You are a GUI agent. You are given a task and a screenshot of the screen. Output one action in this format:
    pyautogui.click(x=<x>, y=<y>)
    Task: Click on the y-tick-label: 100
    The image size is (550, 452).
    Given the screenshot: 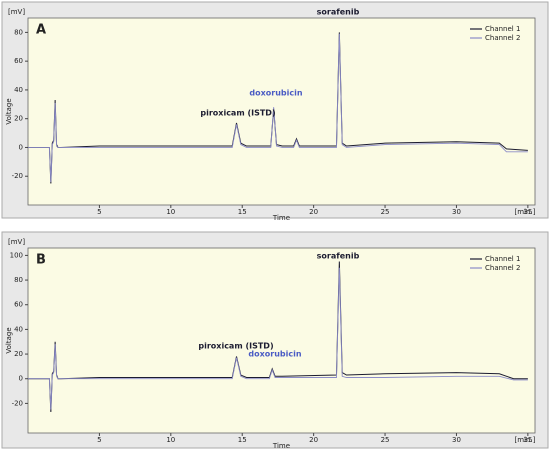 What is the action you would take?
    pyautogui.click(x=16, y=255)
    